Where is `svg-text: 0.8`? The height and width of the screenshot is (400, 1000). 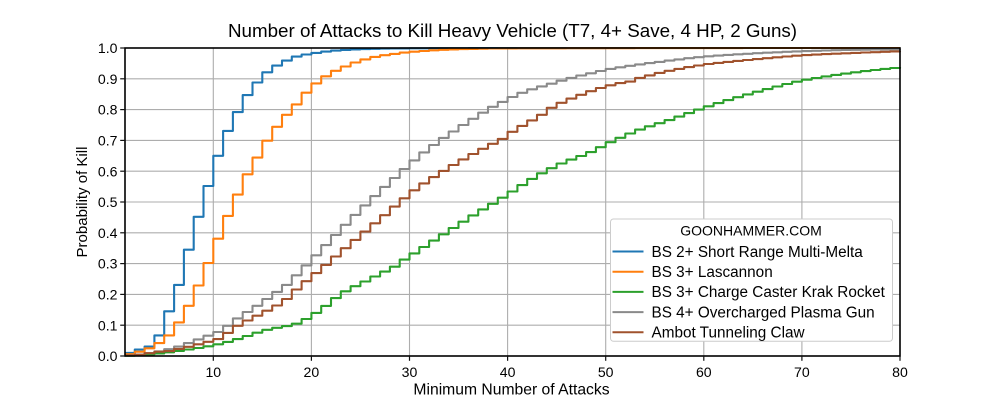 svg-text: 0.8 is located at coordinates (108, 110).